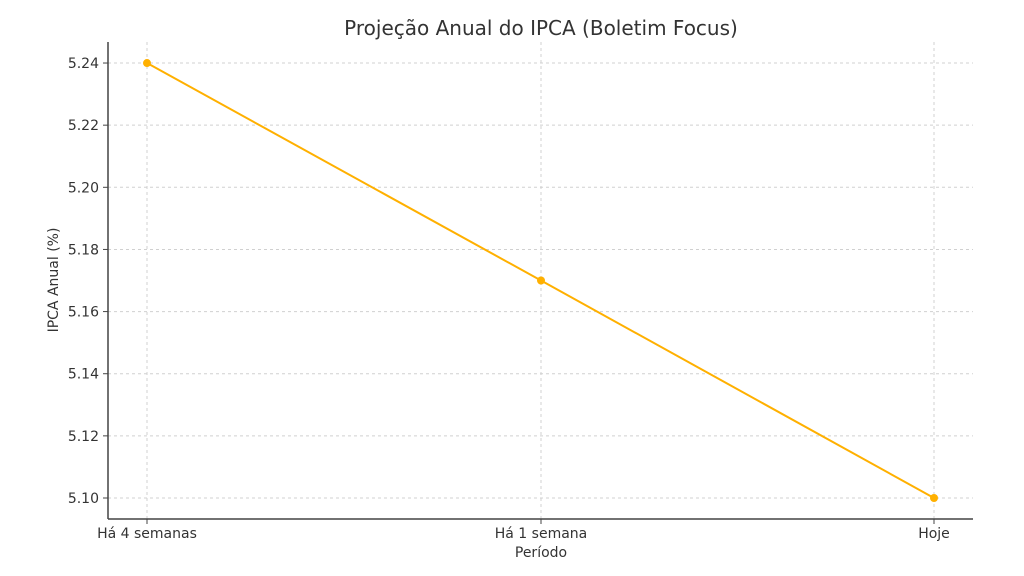 The height and width of the screenshot is (576, 1024). What do you see at coordinates (83, 126) in the screenshot?
I see `y-tick-label: 5.22` at bounding box center [83, 126].